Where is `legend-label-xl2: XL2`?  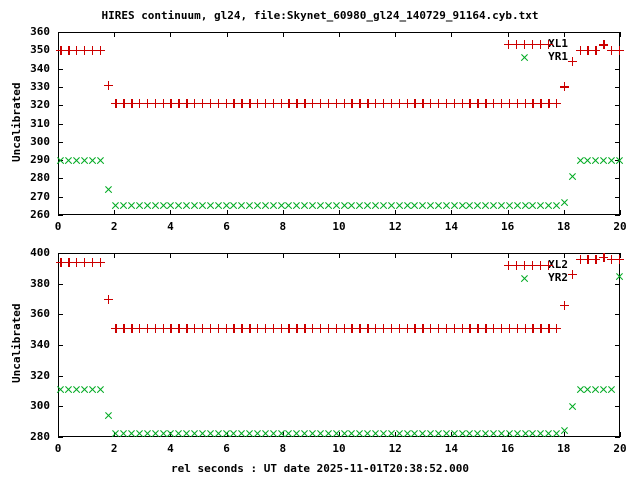 legend-label-xl2: XL2 is located at coordinates (558, 264).